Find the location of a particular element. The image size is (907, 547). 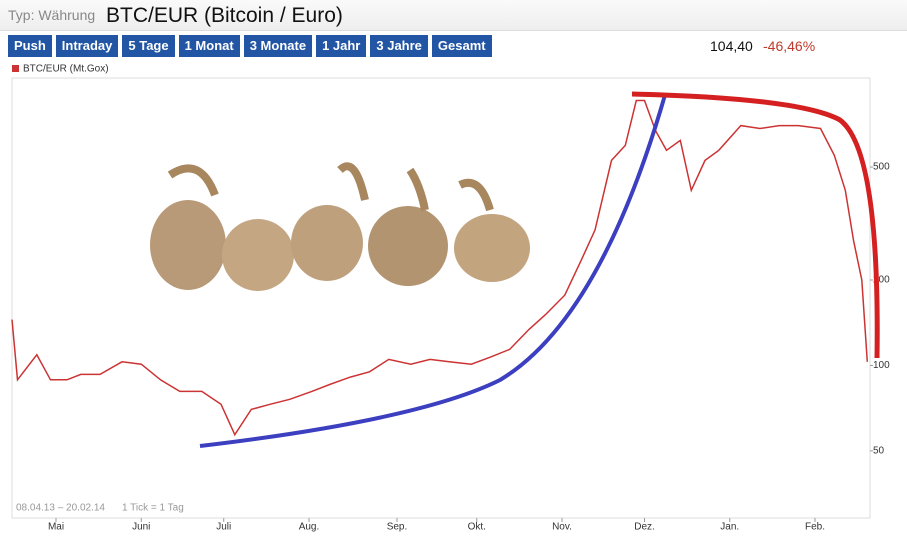

trend-red is located at coordinates (755, 225).